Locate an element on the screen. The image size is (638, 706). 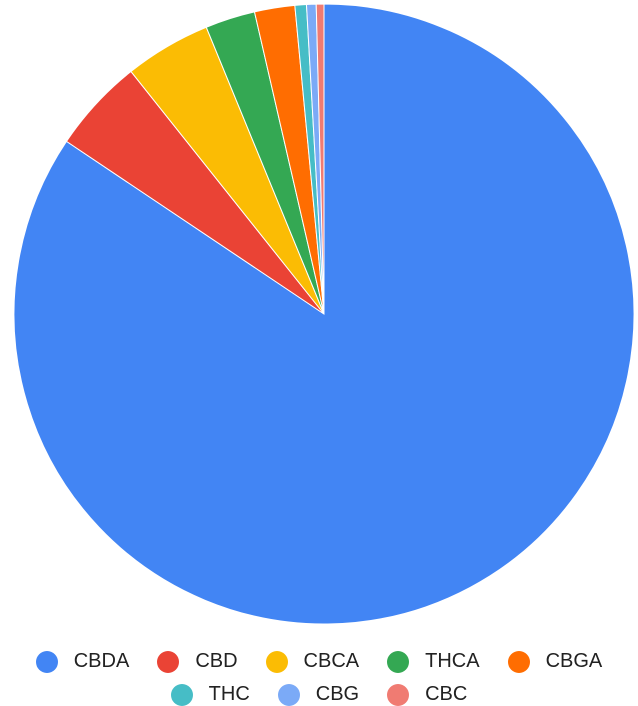
legend-swatch-cbg is located at coordinates (288, 694).